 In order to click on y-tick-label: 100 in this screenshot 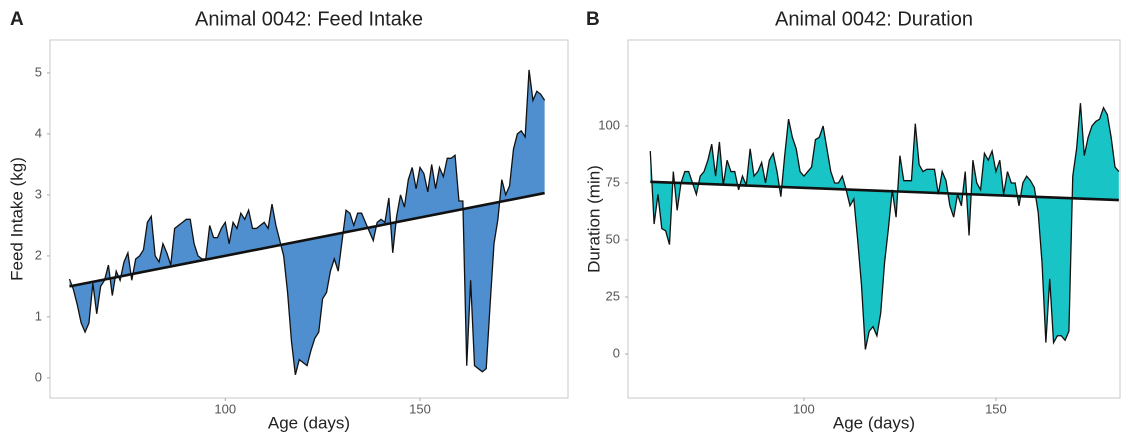, I will do `click(609, 124)`.